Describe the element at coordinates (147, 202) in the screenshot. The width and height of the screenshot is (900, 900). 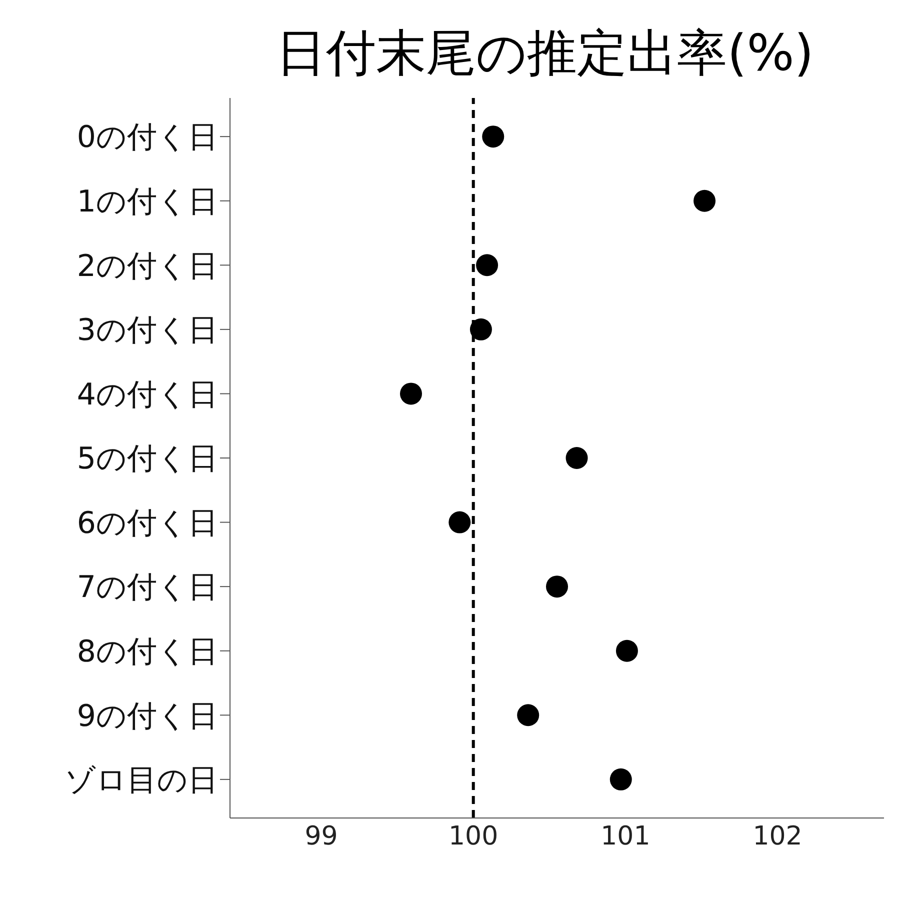
I see `y-tick-label: 1の付く日` at that location.